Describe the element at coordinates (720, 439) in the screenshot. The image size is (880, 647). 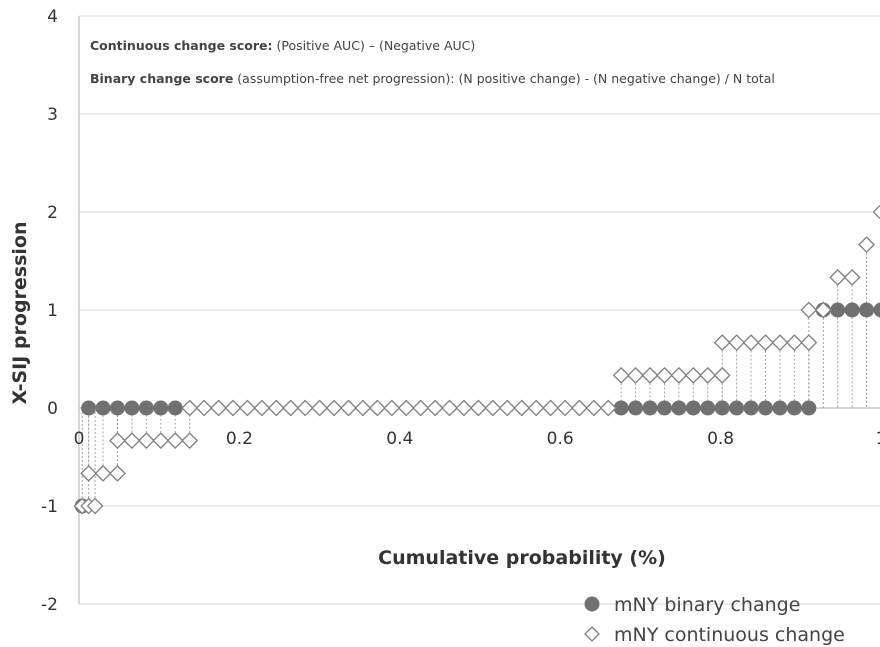
I see `x-tick-label: 0.8` at that location.